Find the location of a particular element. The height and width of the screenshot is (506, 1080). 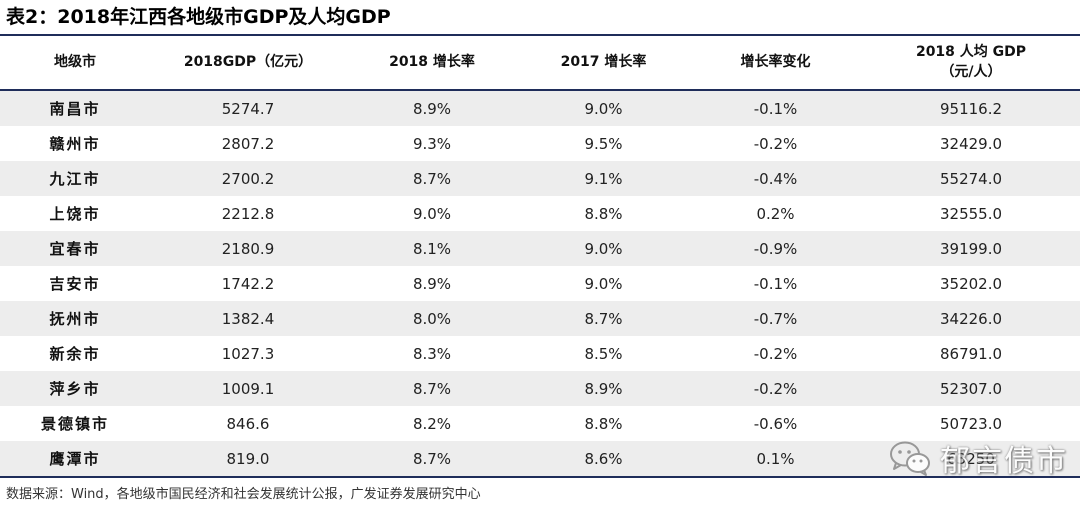

cell-gdp-per-capita: 39199.0 is located at coordinates (971, 248).